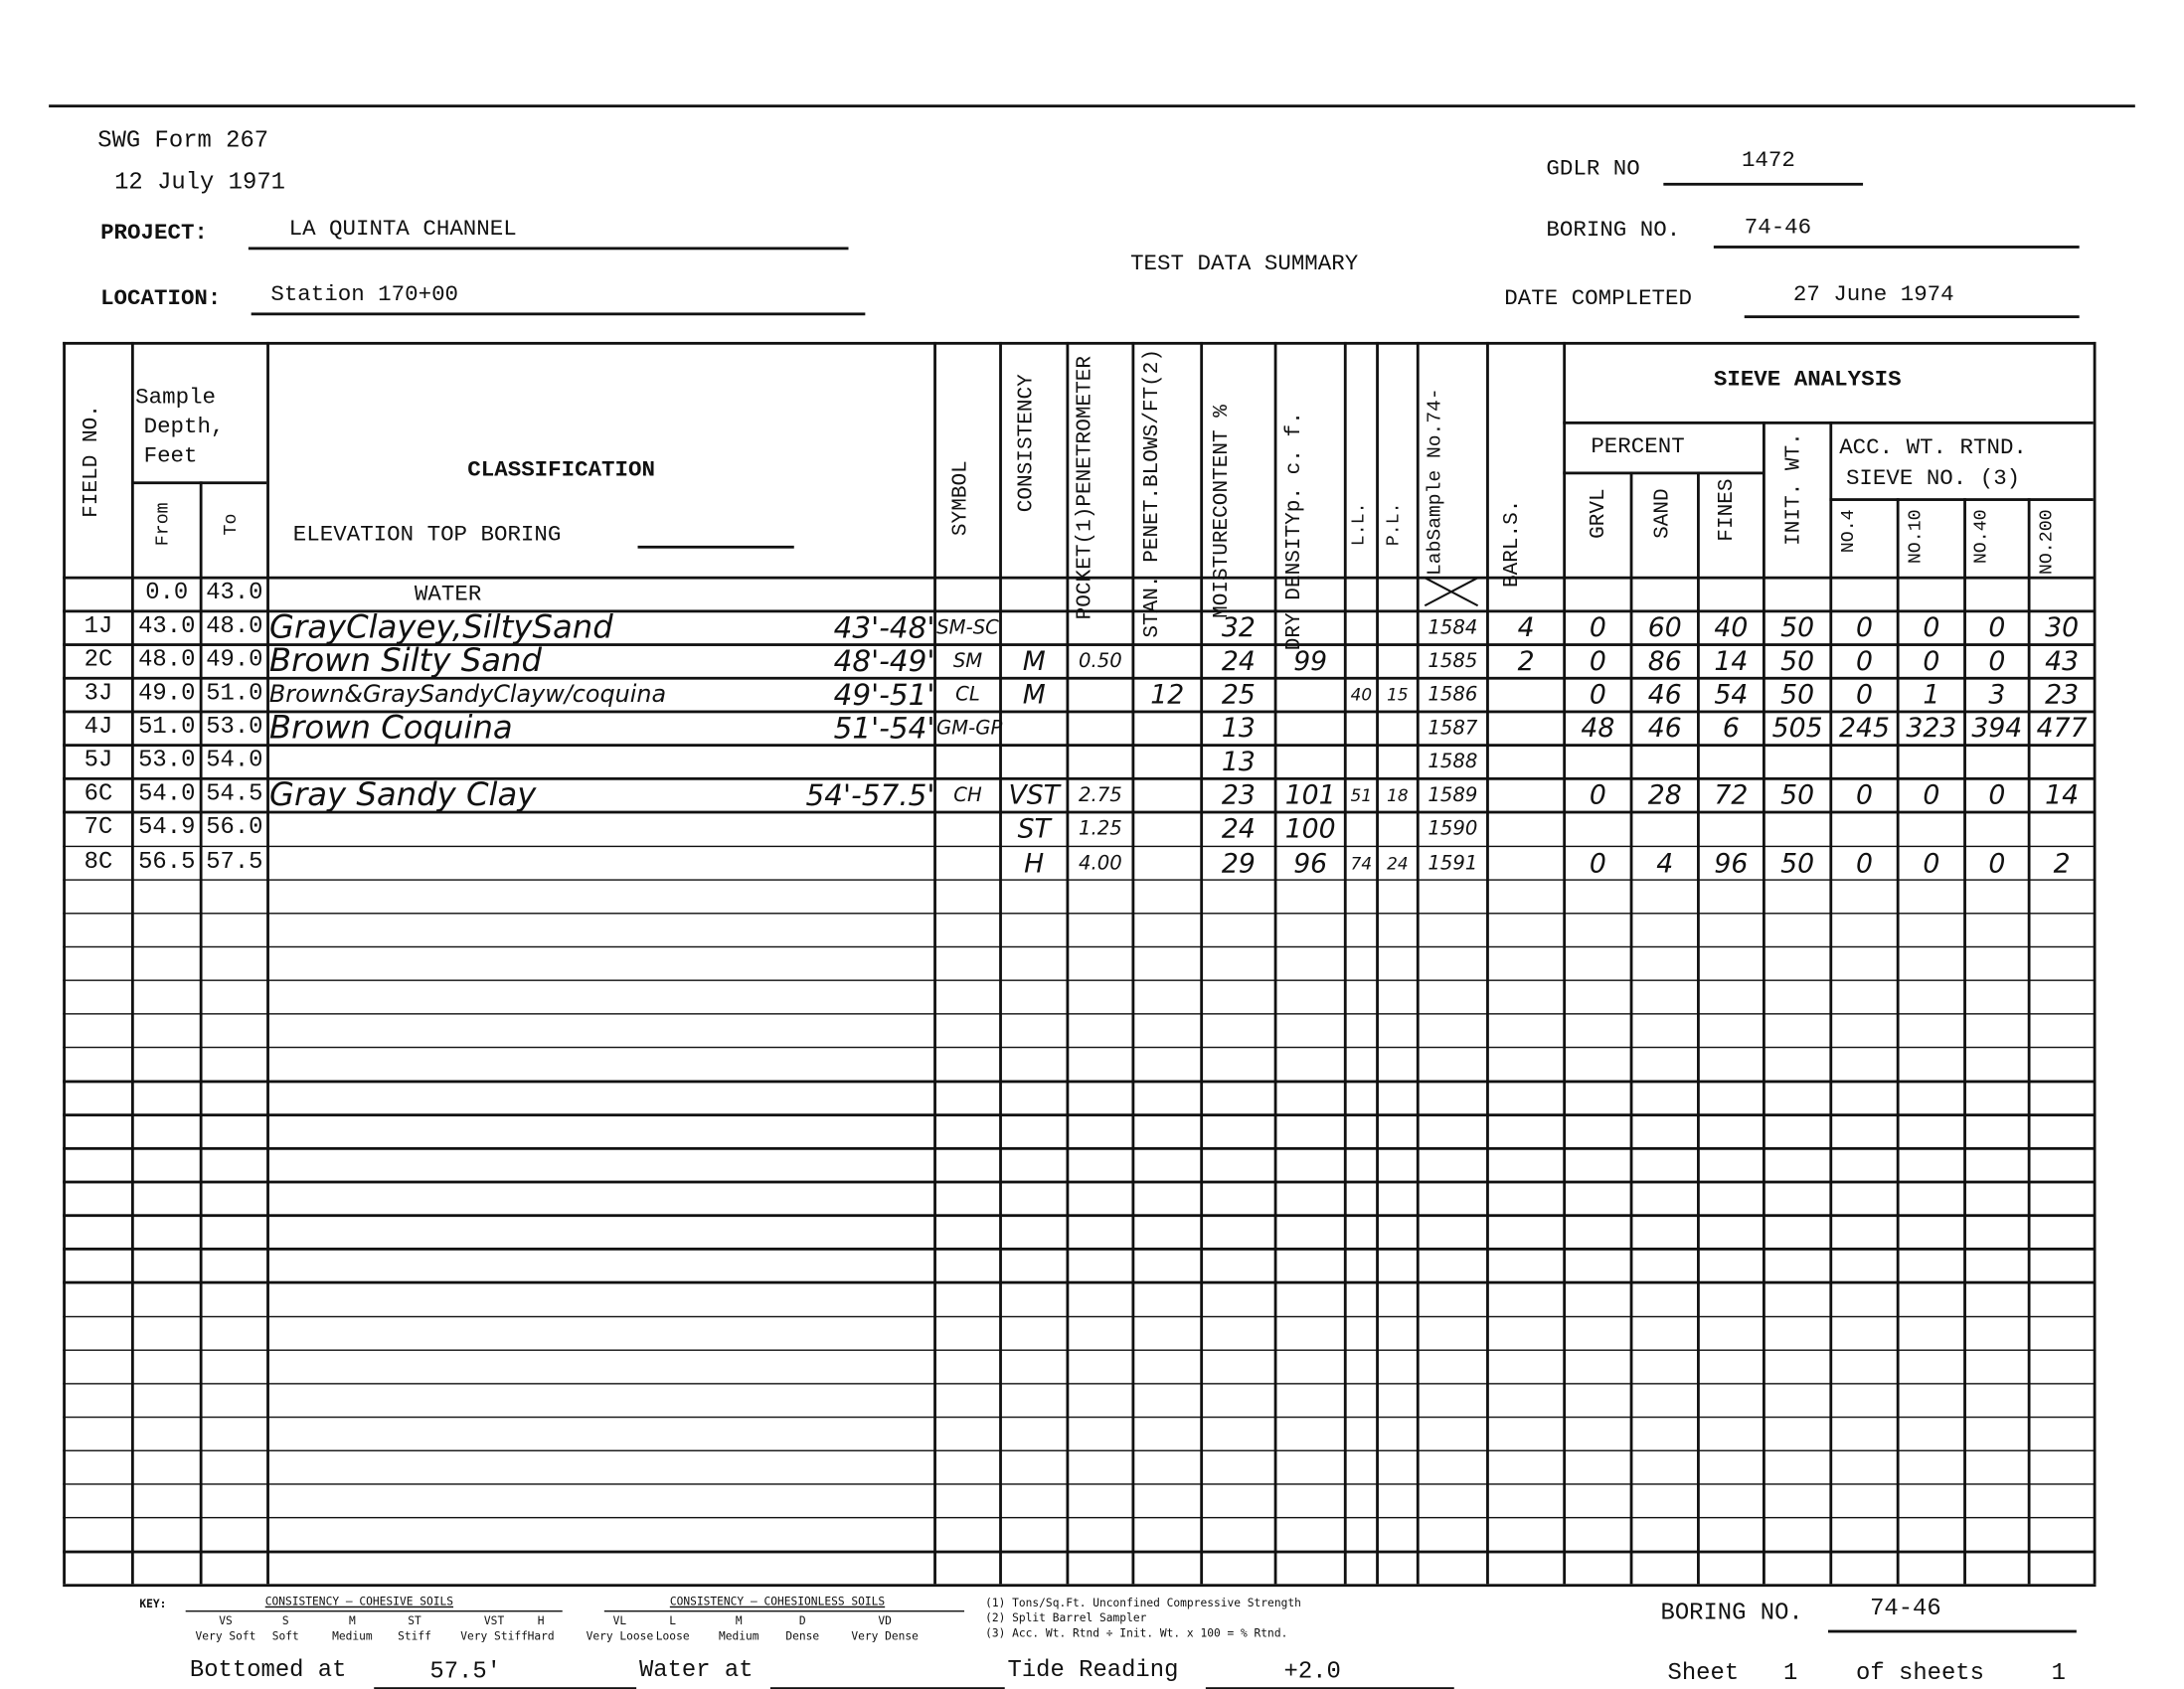 The height and width of the screenshot is (1689, 2184). Describe the element at coordinates (427, 535) in the screenshot. I see `header-elevation: ELEVATION TOP BORING` at that location.